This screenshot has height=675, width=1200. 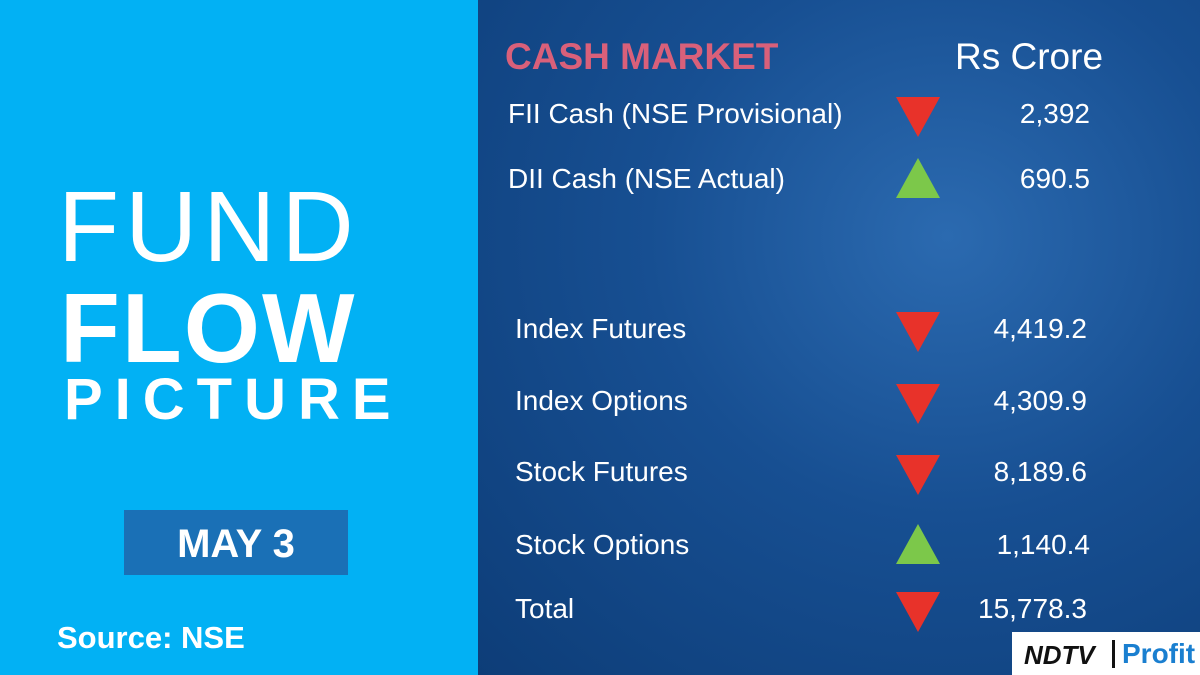 What do you see at coordinates (1032, 608) in the screenshot?
I see `row-value: 15,778.3` at bounding box center [1032, 608].